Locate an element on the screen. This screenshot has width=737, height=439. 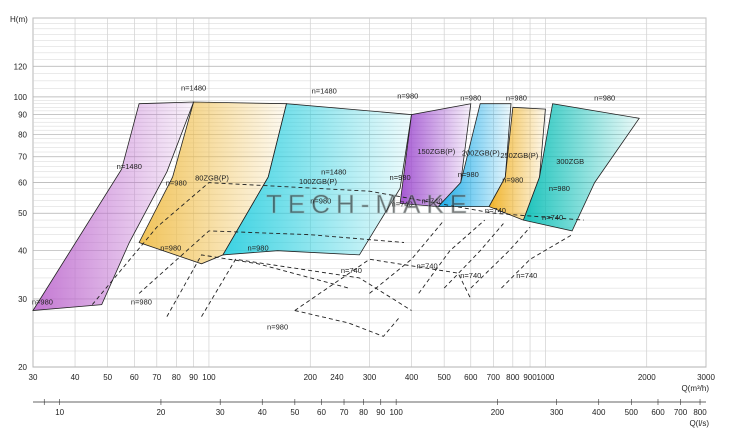
y-tick-label: 90 is located at coordinates (22, 115).